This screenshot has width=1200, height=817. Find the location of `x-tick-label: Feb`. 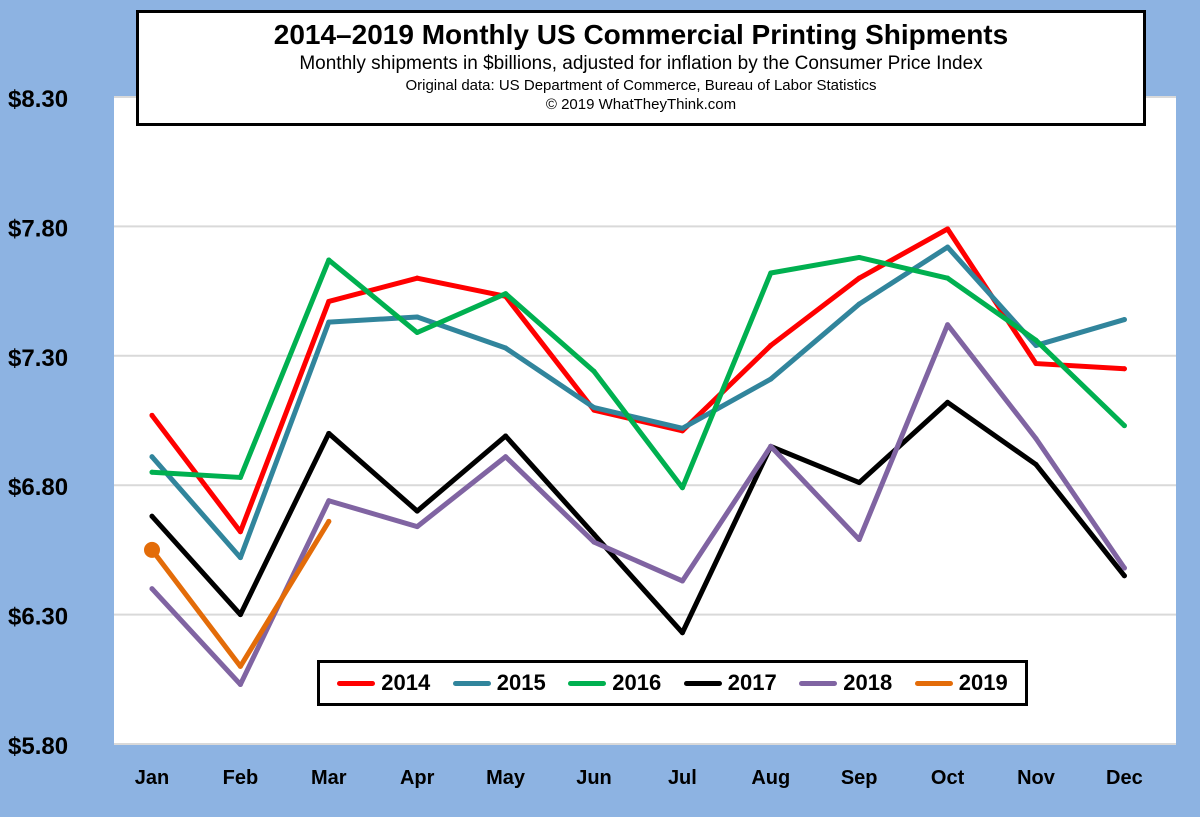

x-tick-label: Feb is located at coordinates (241, 778).